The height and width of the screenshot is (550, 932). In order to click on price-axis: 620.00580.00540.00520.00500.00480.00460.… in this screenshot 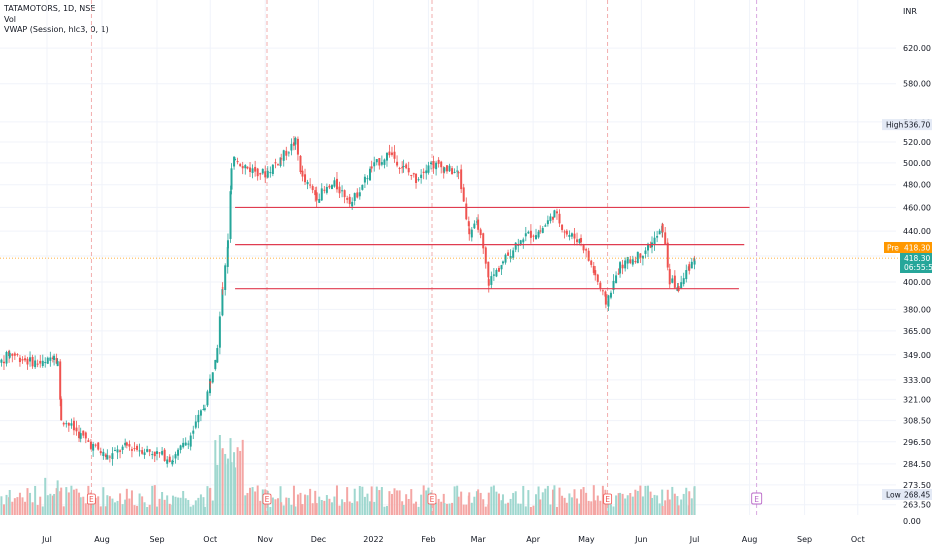, I will do `click(917, 266)`.